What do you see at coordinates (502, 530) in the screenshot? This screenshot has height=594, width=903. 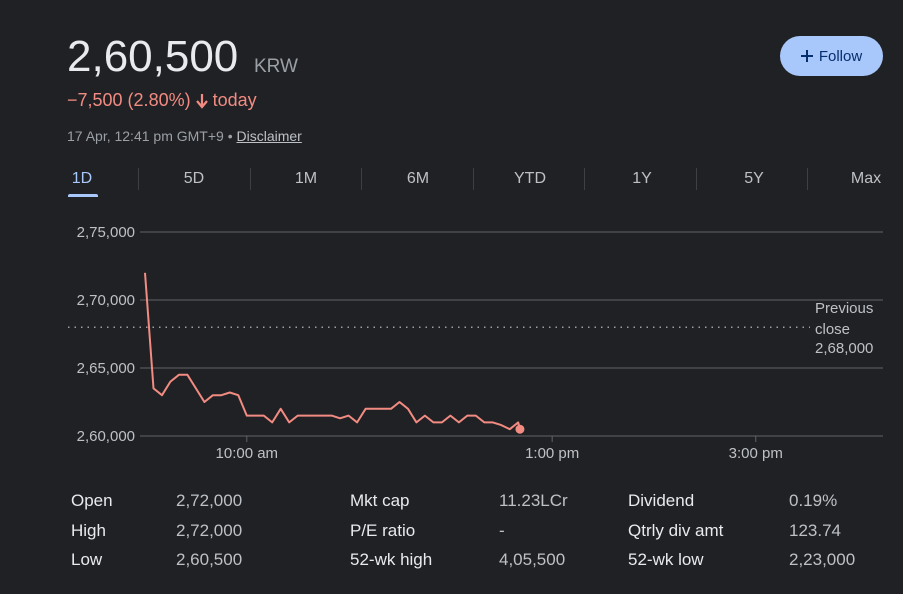 I see `stat-value: -` at bounding box center [502, 530].